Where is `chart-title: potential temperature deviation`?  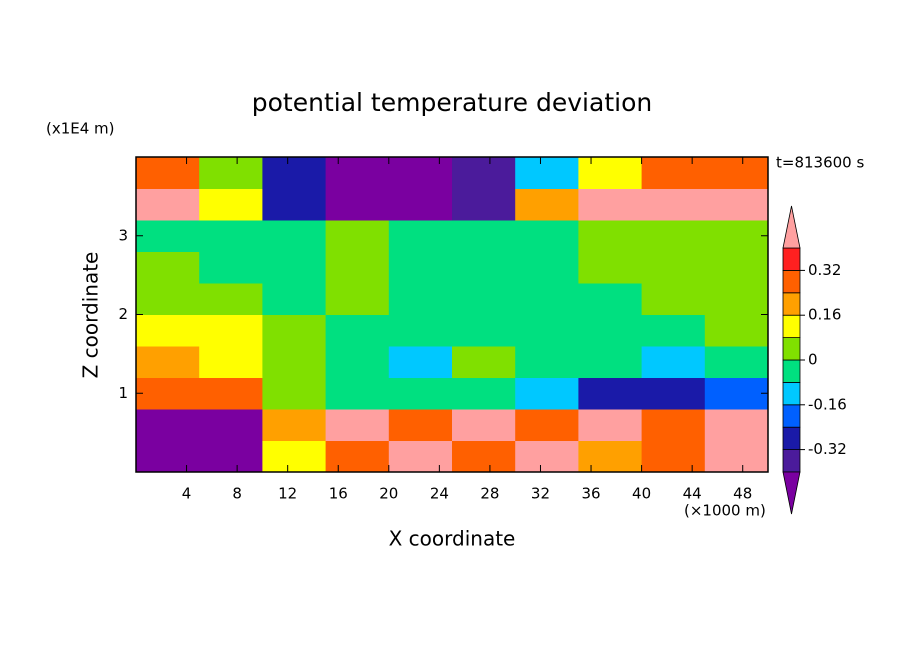
chart-title: potential temperature deviation is located at coordinates (452, 102).